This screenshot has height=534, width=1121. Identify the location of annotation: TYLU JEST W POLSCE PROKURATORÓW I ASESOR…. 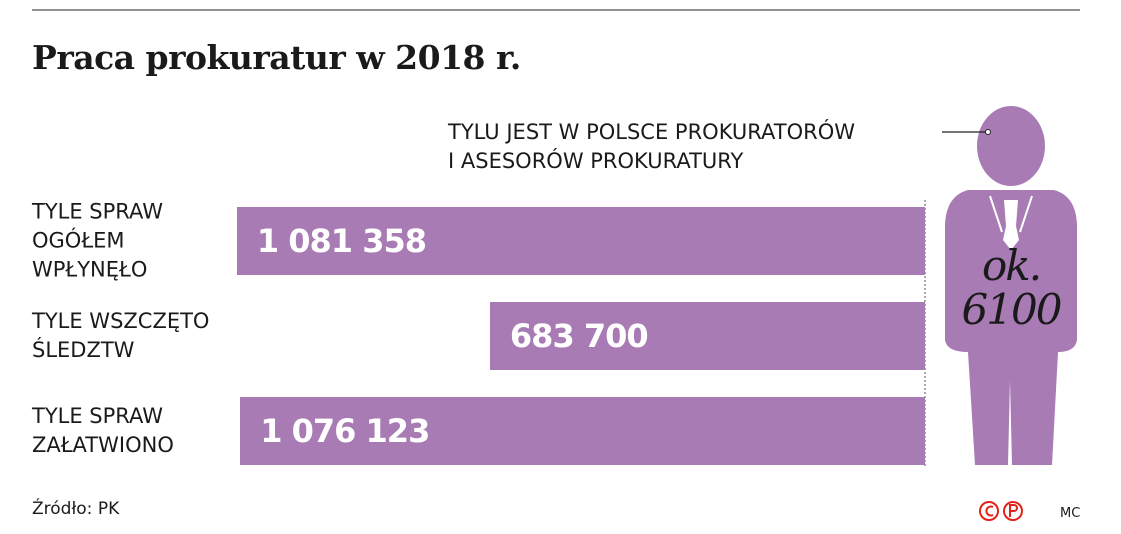
(651, 146).